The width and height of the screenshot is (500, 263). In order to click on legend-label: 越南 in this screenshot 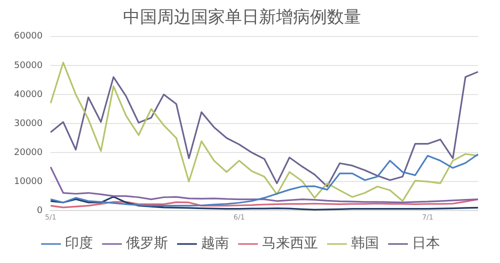, I will do `click(215, 244)`.